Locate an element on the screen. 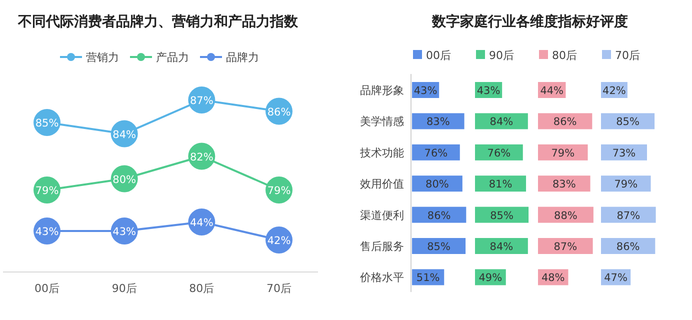 The height and width of the screenshot is (320, 692). data-label: 49% is located at coordinates (490, 278).